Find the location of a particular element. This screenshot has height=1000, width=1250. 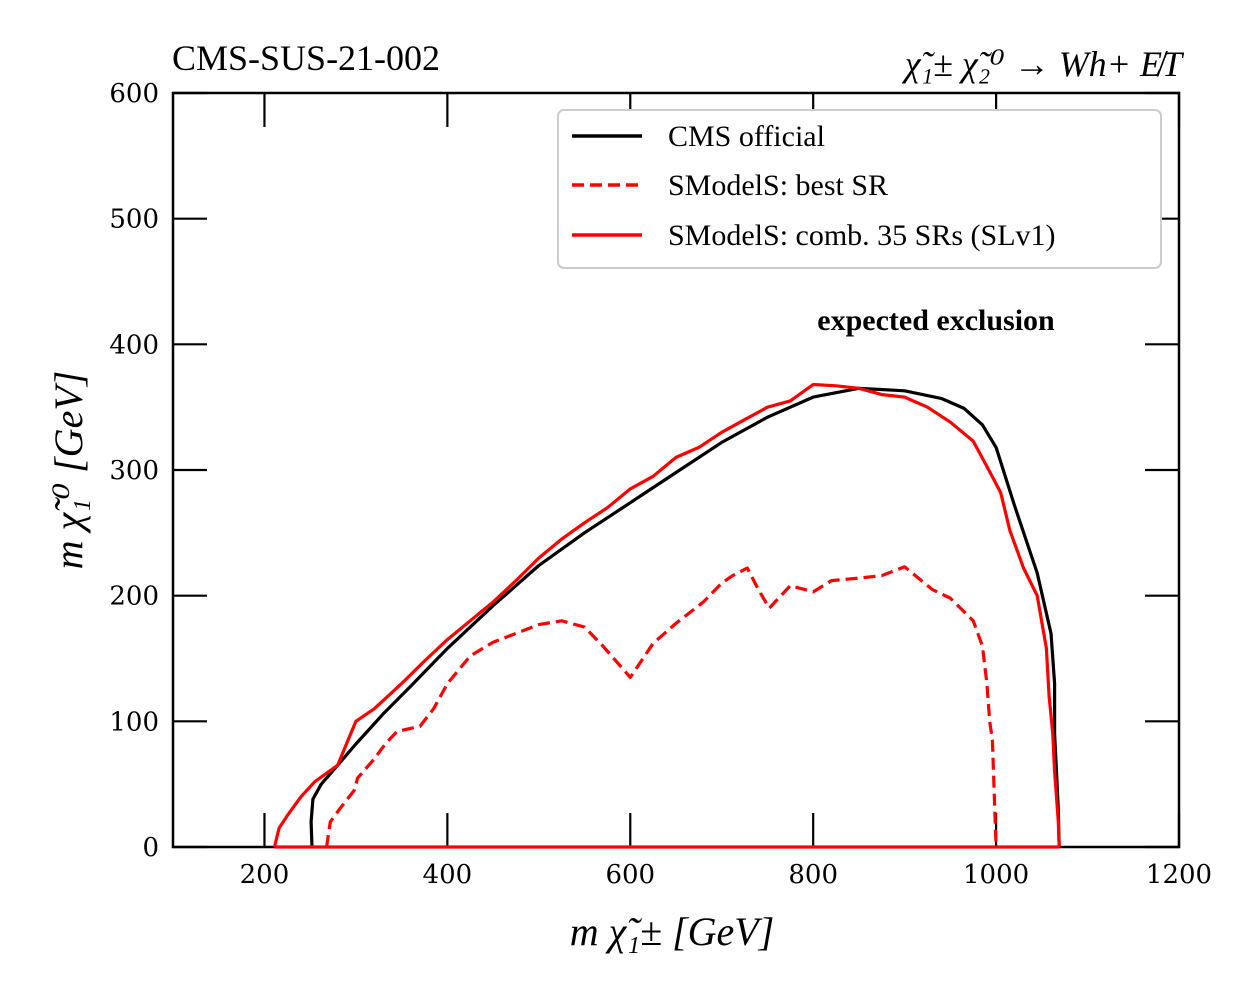

x-axis-title: m χ̃₁± [GeV] is located at coordinates (672, 931).